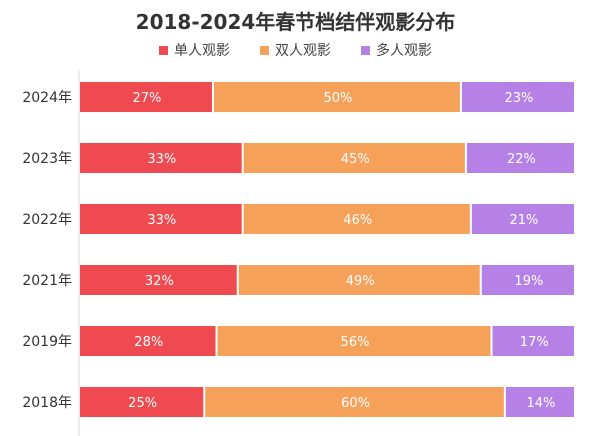  I want to click on legend-swatch-group, so click(365, 50).